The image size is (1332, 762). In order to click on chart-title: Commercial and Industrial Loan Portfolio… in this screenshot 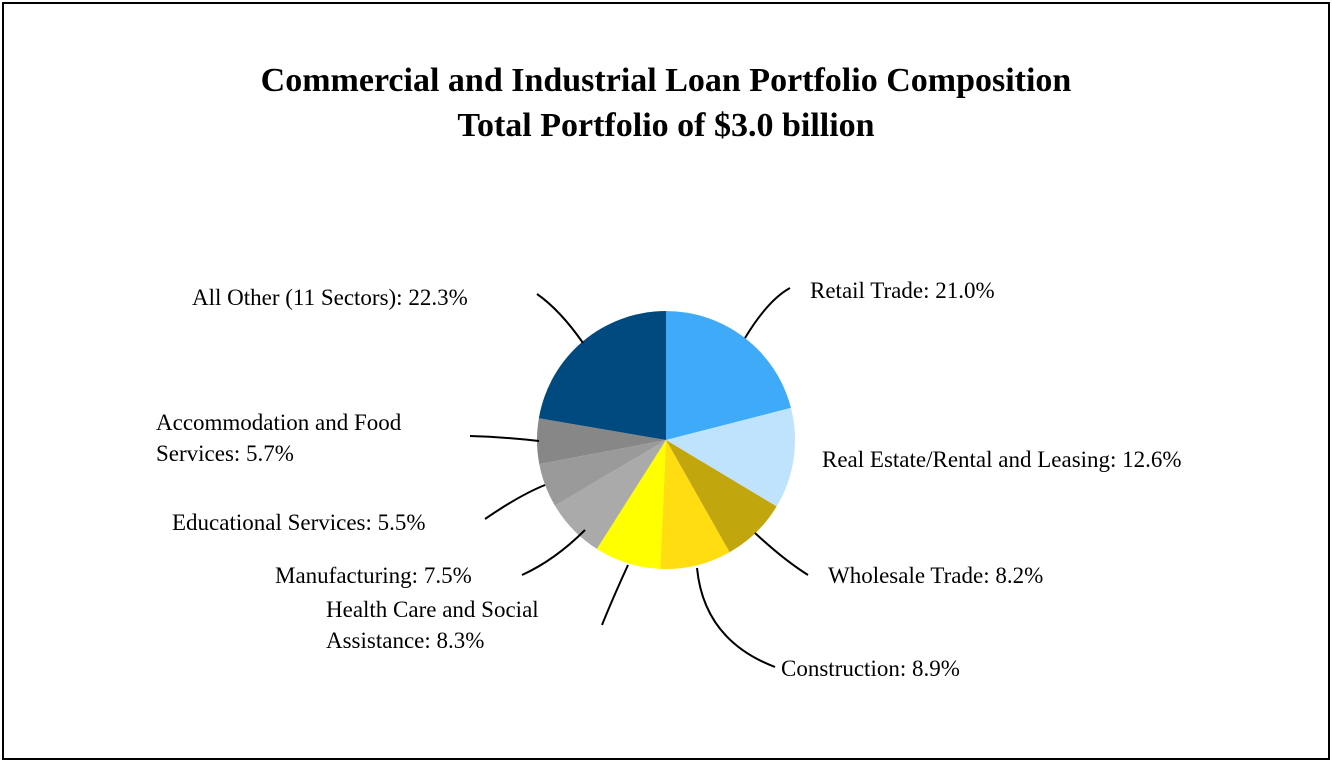, I will do `click(666, 80)`.